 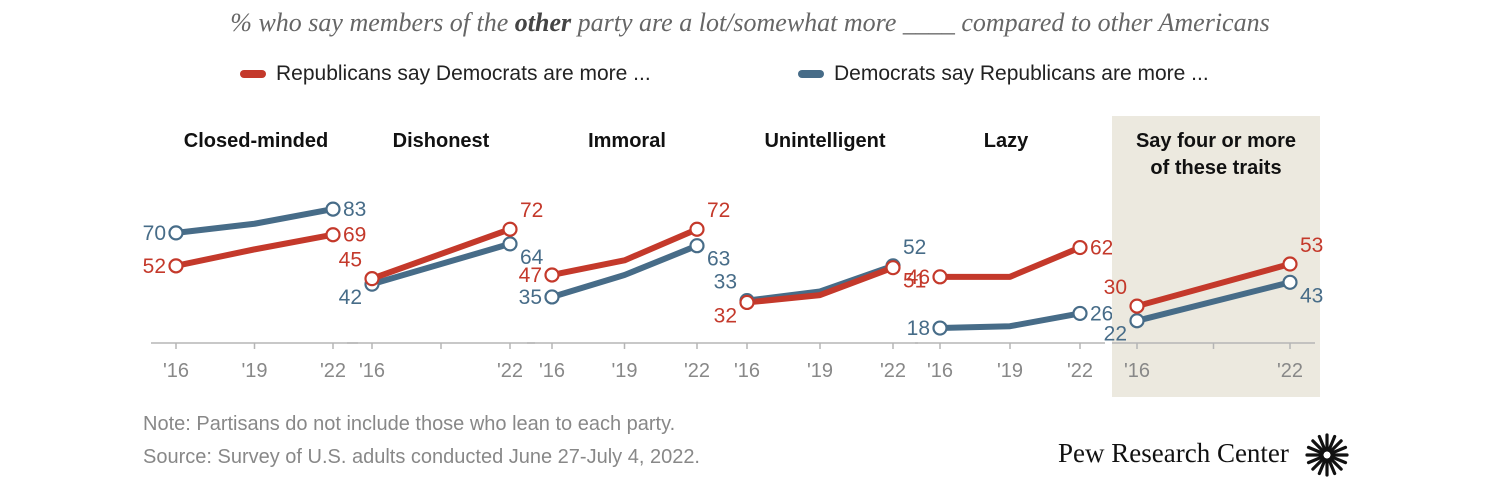 I want to click on data-label-democrats: 22, so click(x=1115, y=334).